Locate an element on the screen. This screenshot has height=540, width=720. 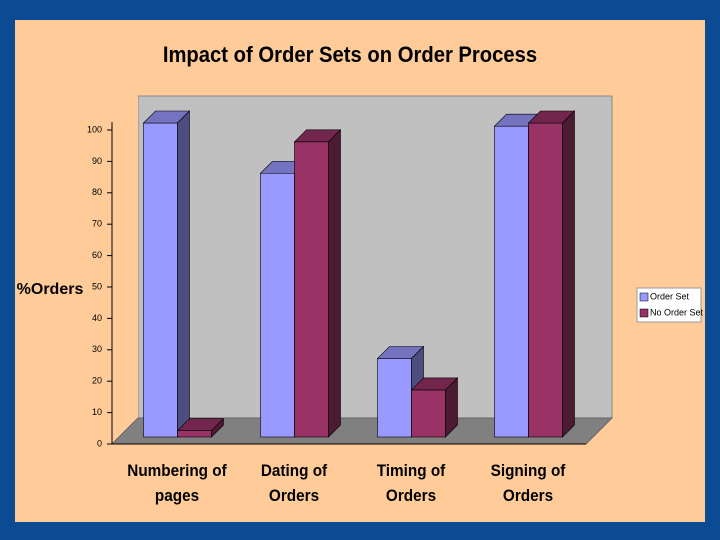
y-tick-label: 70 is located at coordinates (97, 224).